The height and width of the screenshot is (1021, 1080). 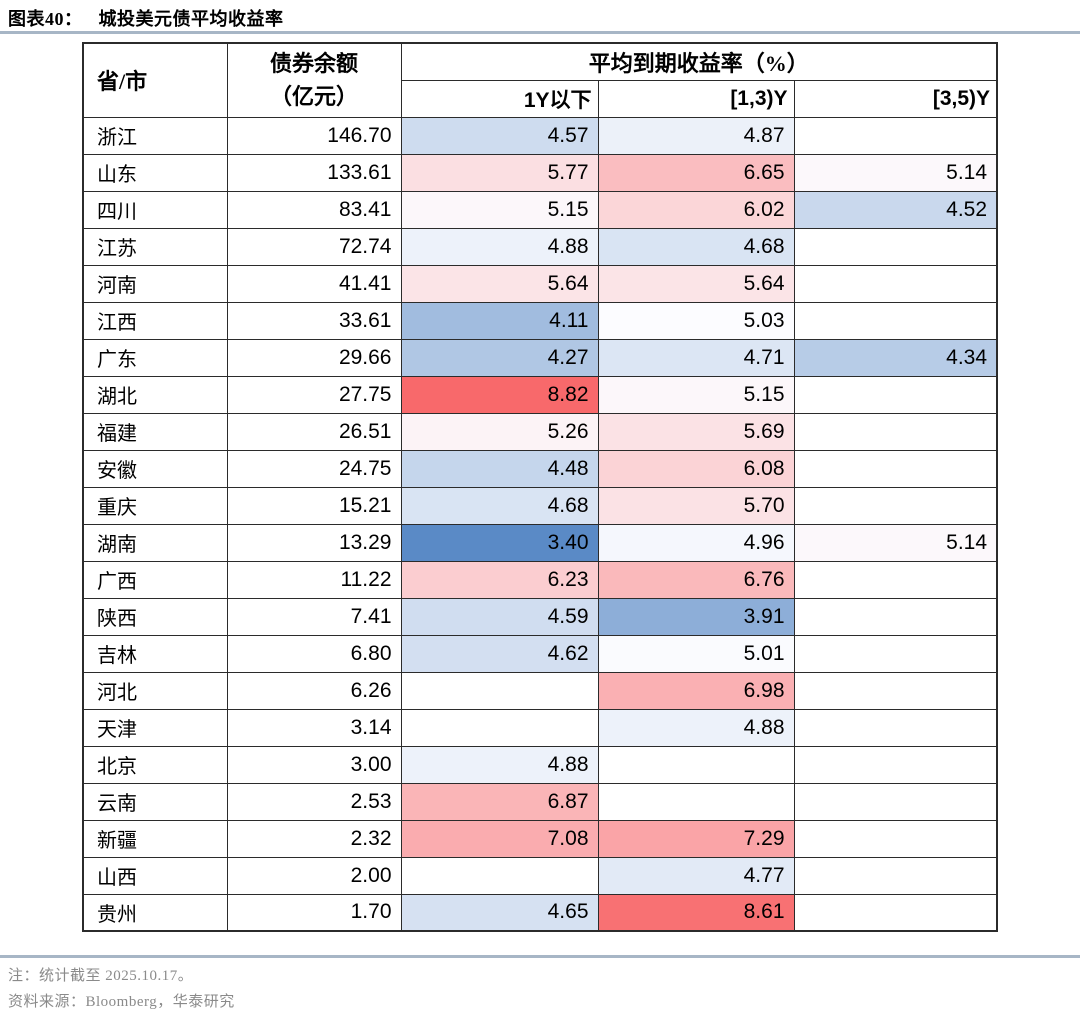 I want to click on header-cell-1-3y: [1,3)Y, so click(x=696, y=98).